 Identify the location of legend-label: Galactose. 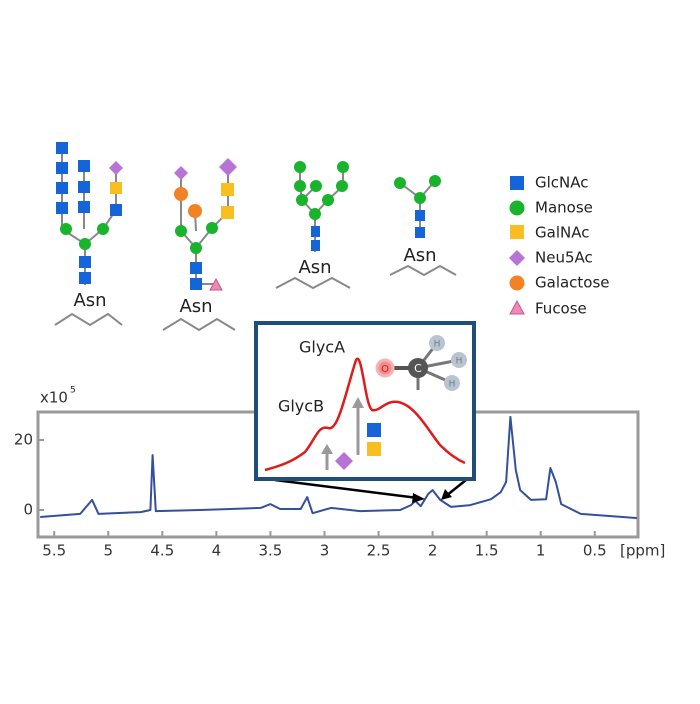
(572, 283).